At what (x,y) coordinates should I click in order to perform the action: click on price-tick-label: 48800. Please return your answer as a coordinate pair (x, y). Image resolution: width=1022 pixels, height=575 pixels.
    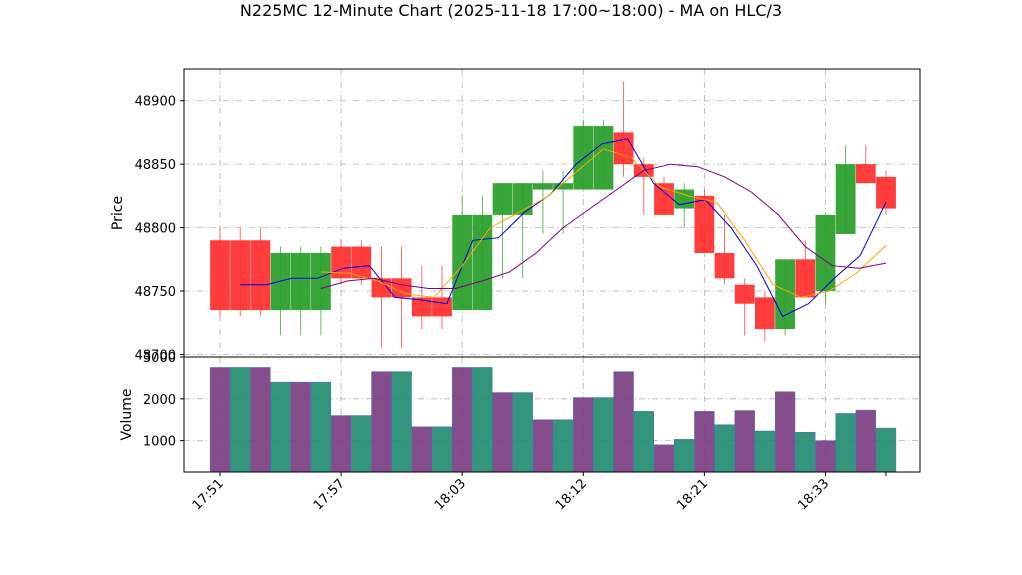
    Looking at the image, I should click on (155, 229).